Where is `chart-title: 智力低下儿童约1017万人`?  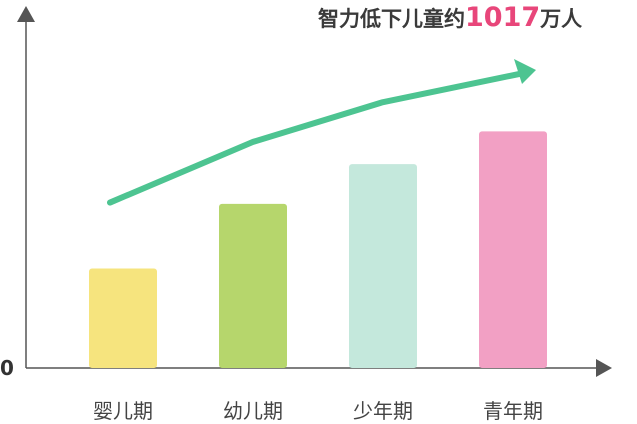 chart-title: 智力低下儿童约1017万人 is located at coordinates (450, 20).